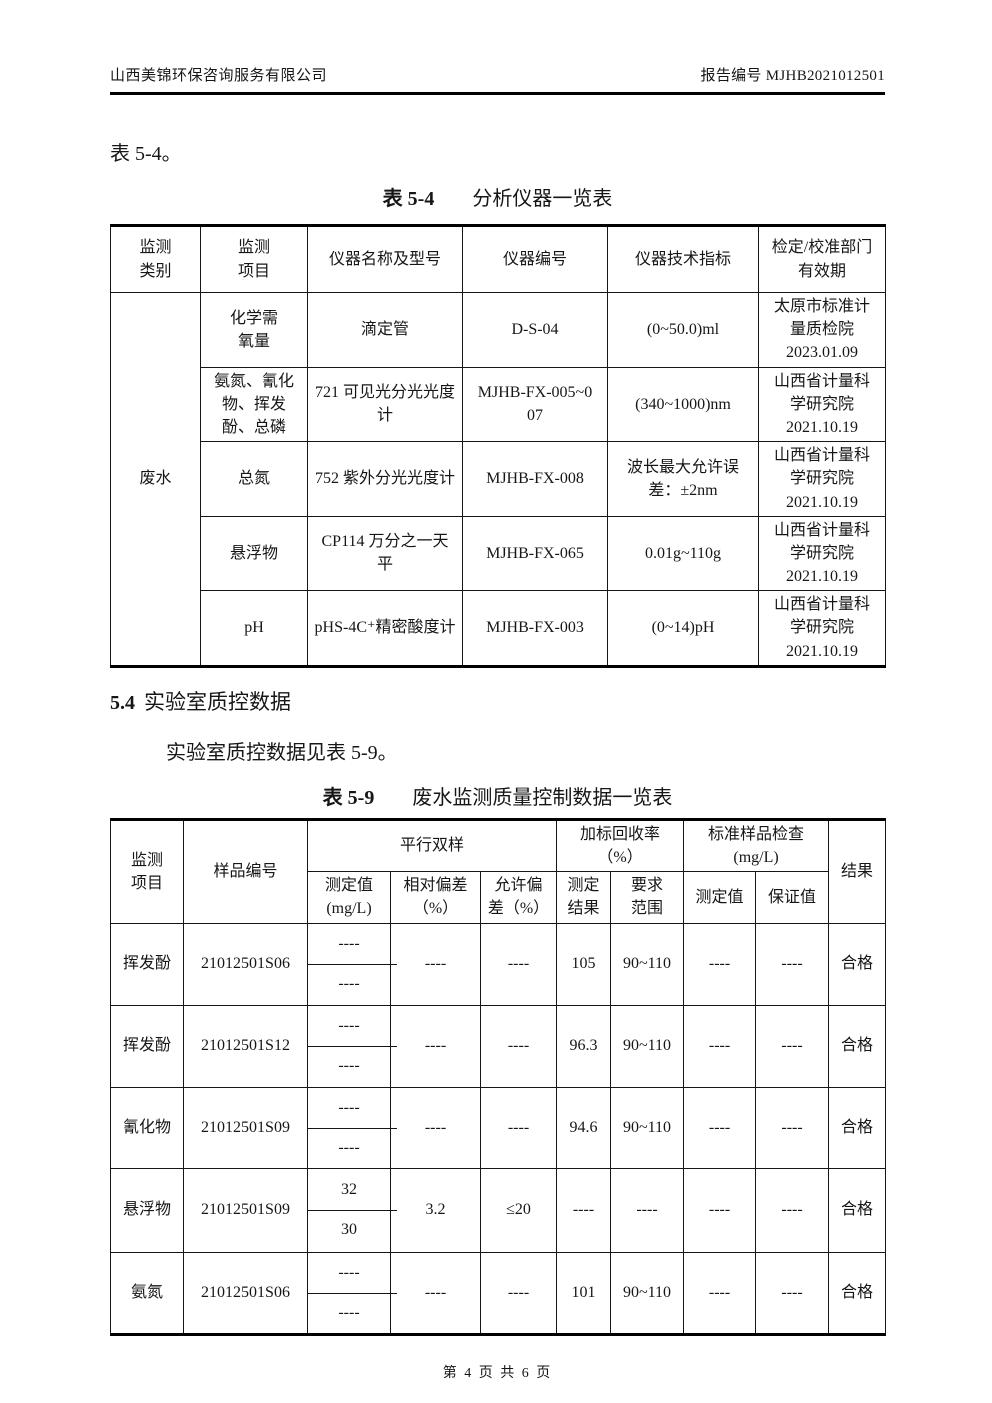 This screenshot has height=1403, width=992. Describe the element at coordinates (385, 259) in the screenshot. I see `column-header-instrument: 仪器名称及型号` at that location.